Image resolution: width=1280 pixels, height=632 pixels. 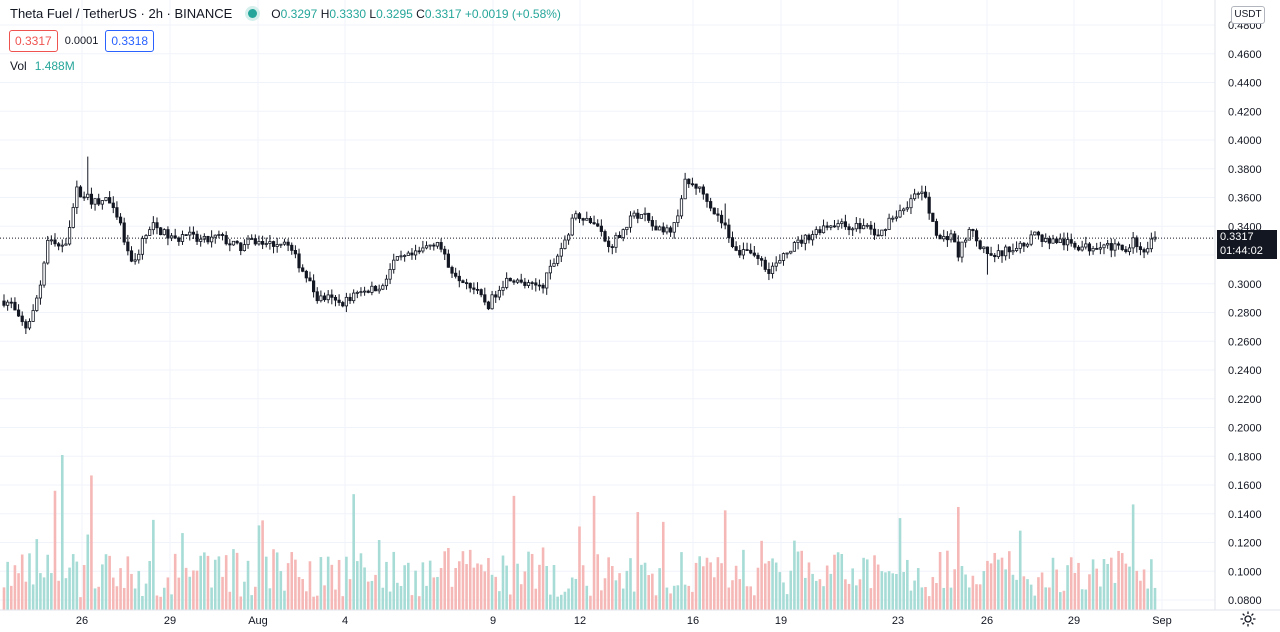 What do you see at coordinates (624, 621) in the screenshot?
I see `time-axis: 26 29 Aug 4 9 12 16 19 23 26 29 Sep` at bounding box center [624, 621].